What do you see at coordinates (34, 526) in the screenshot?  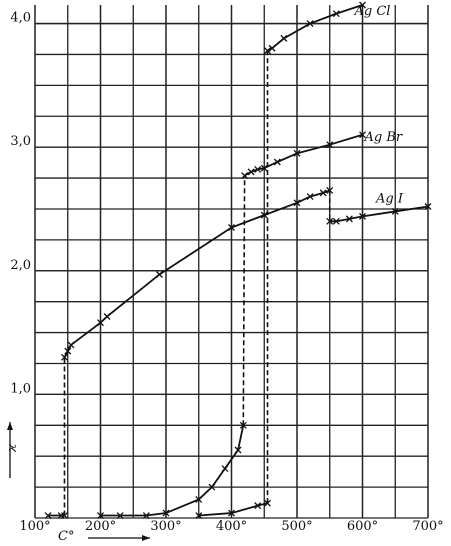 I see `x-tick-label: 100°` at bounding box center [34, 526].